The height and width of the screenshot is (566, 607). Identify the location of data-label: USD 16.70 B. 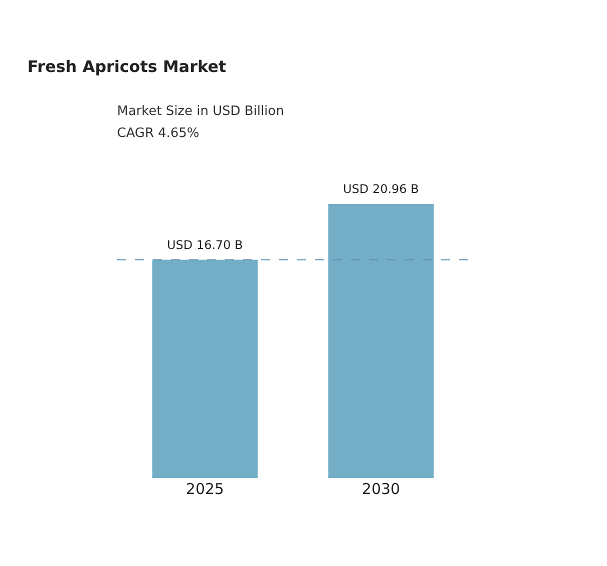
(205, 245).